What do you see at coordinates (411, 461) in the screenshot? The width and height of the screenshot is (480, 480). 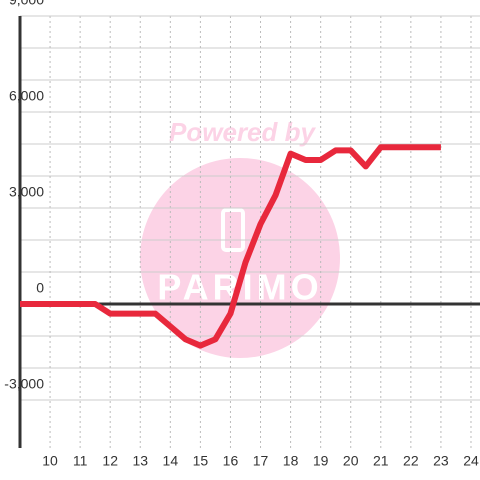 I see `x-tick-label: 22` at bounding box center [411, 461].